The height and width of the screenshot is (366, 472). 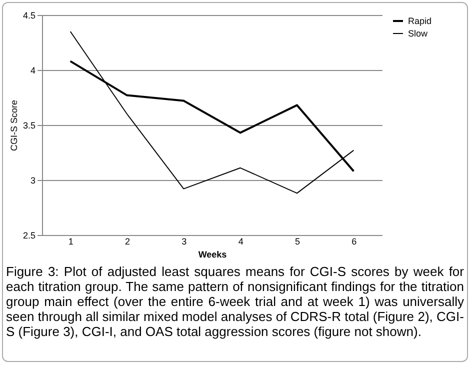 I want to click on x-tick-label: 5, so click(x=297, y=241).